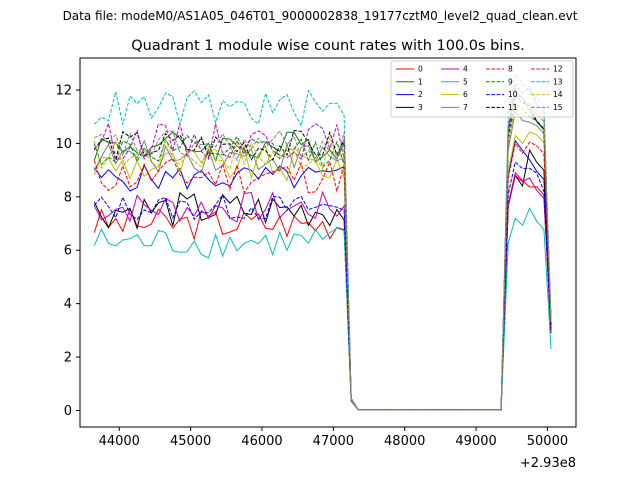 This screenshot has width=640, height=480. What do you see at coordinates (465, 107) in the screenshot?
I see `legend-label-7: 7` at bounding box center [465, 107].